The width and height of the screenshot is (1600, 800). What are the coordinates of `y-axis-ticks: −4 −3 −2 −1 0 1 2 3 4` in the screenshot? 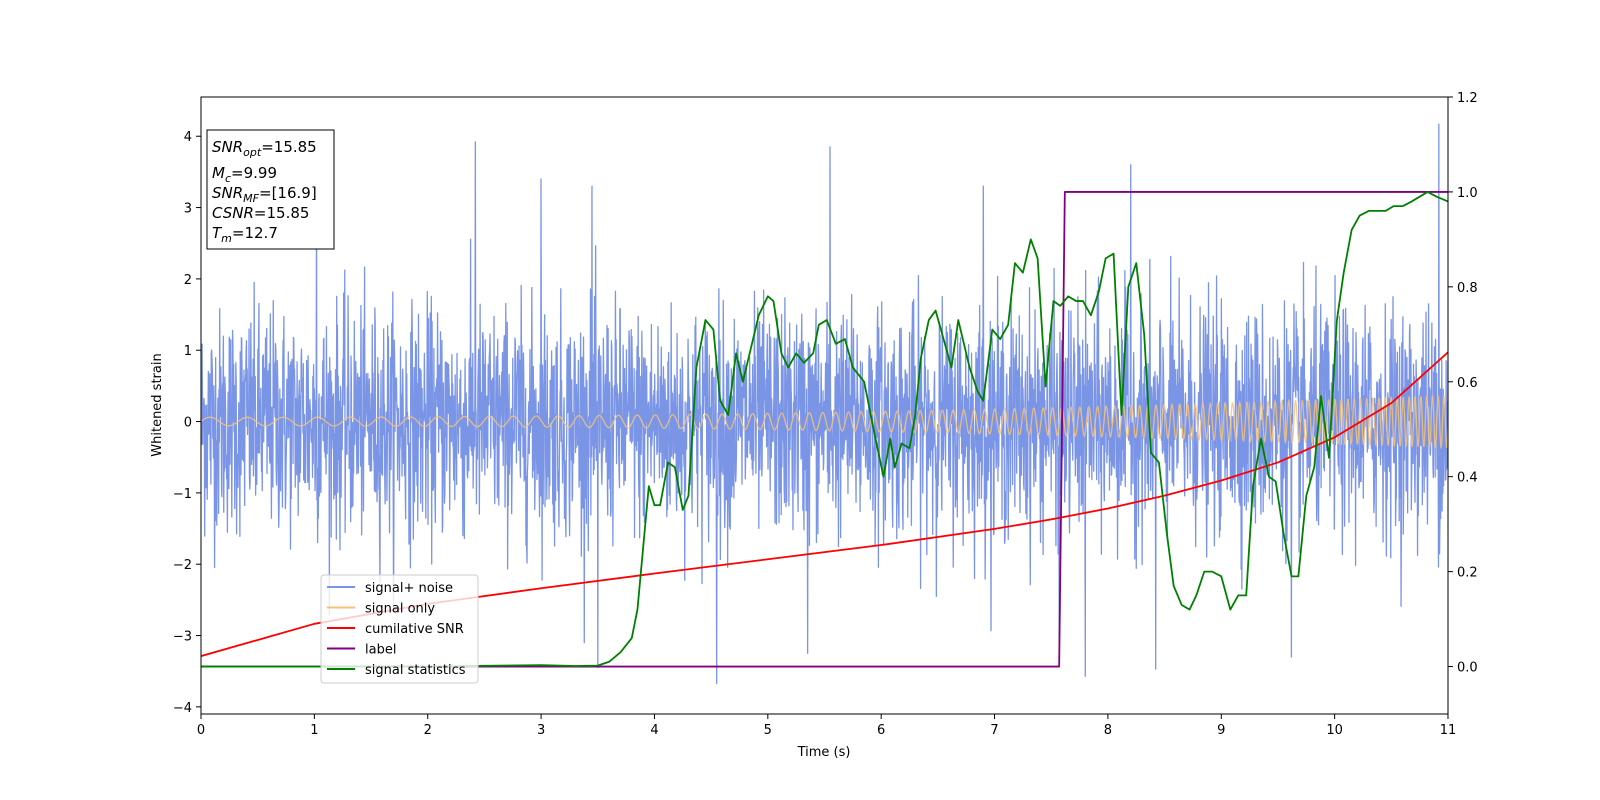 It's located at (187, 423).